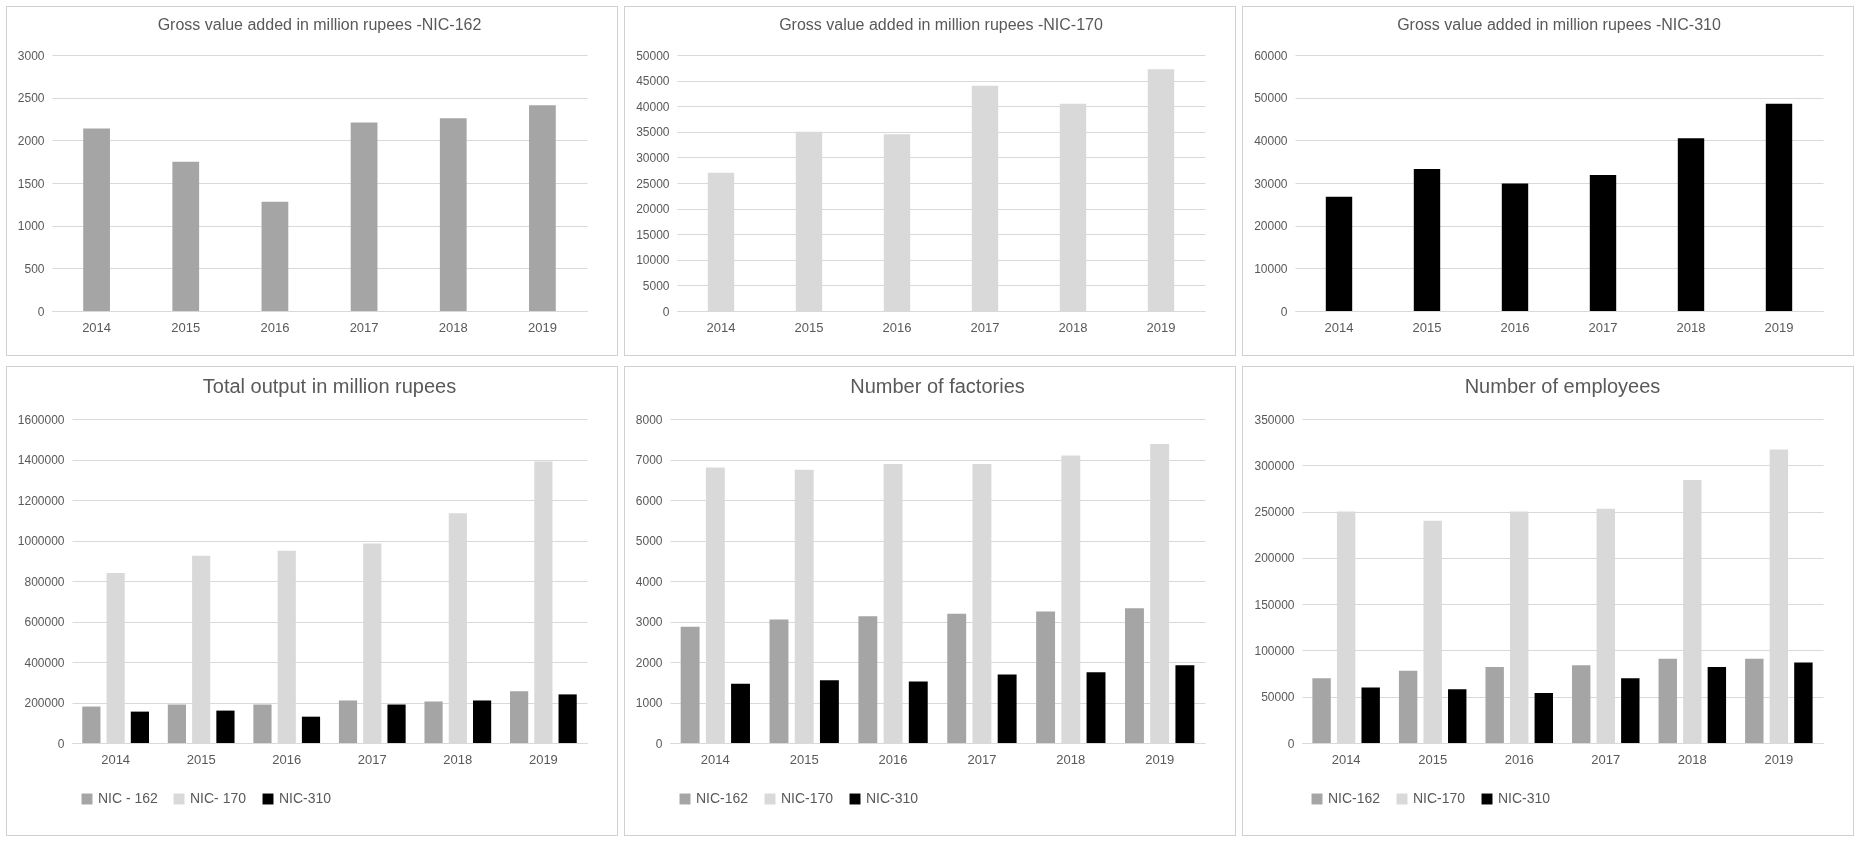 This screenshot has height=859, width=1865. Describe the element at coordinates (1439, 798) in the screenshot. I see `legend-label: NIC-170` at that location.